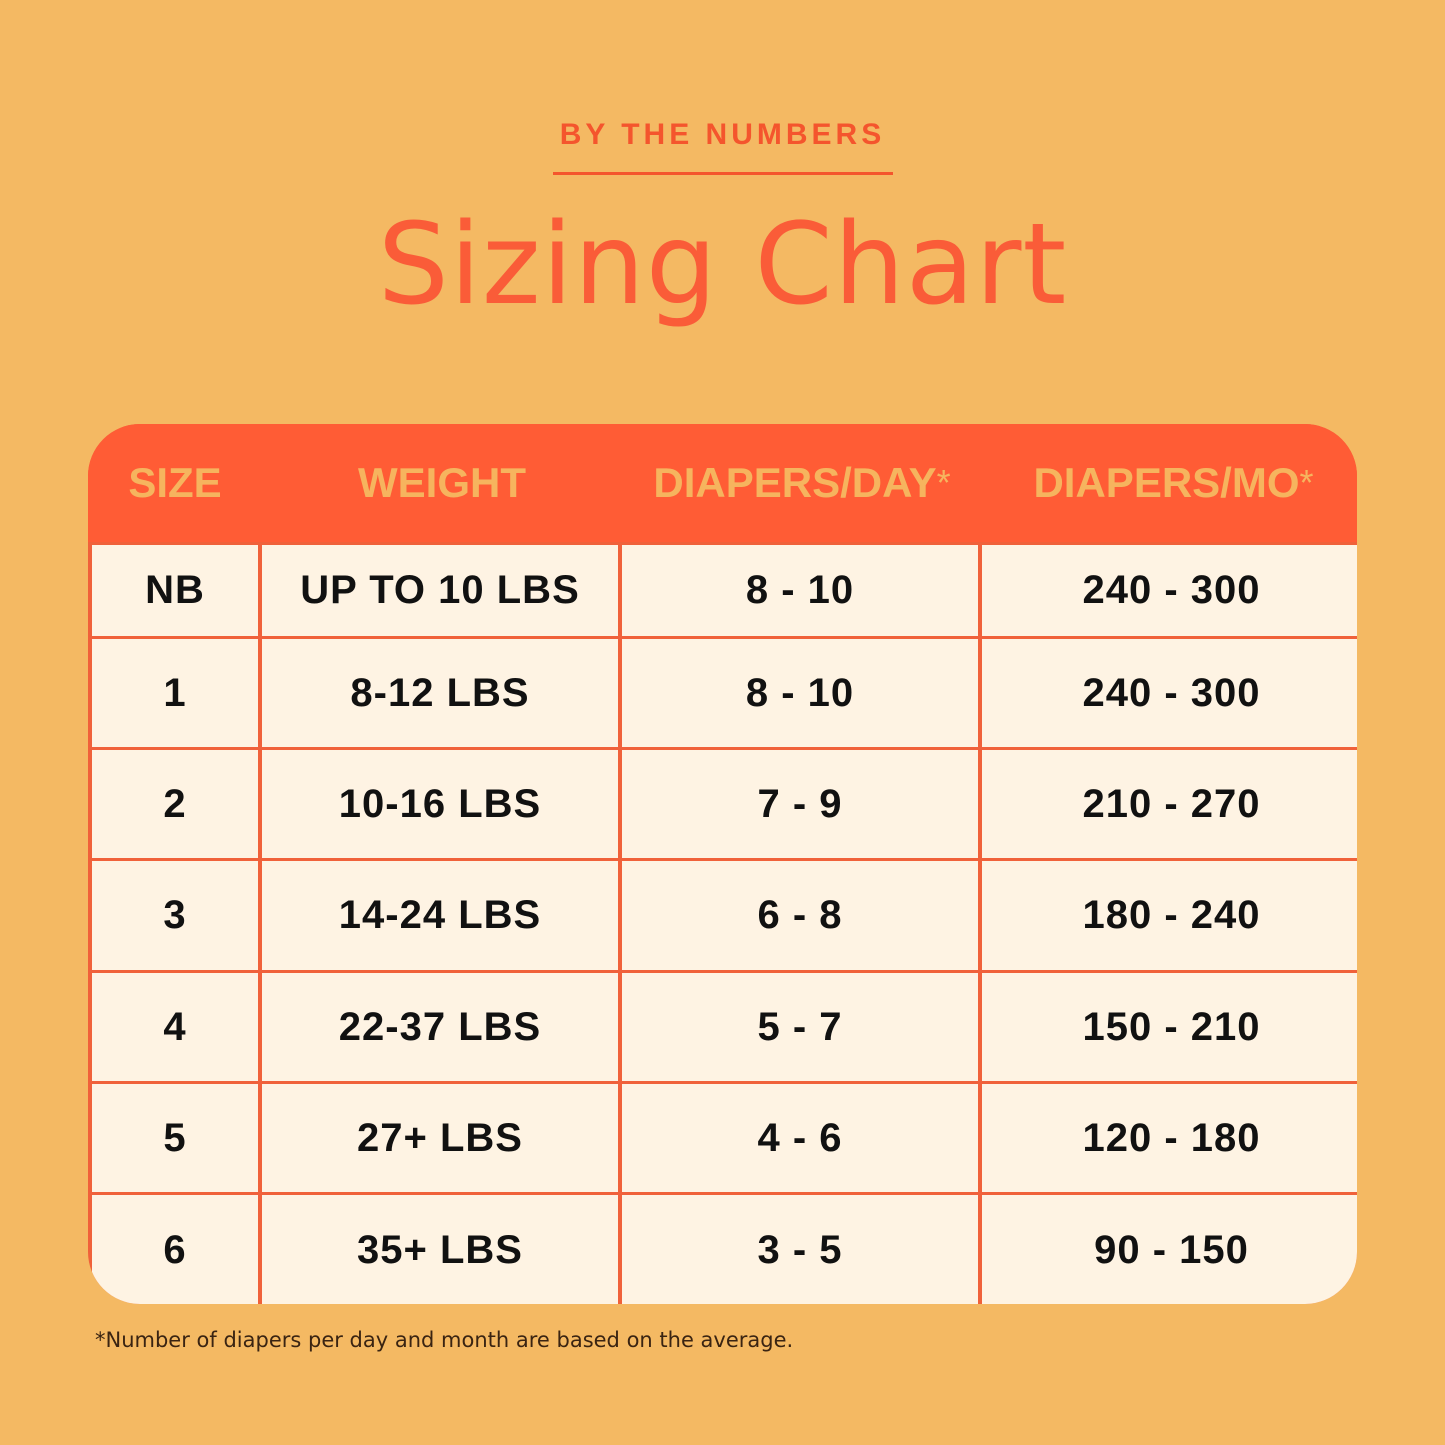  Describe the element at coordinates (722, 265) in the screenshot. I see `page-title: Sizing Chart` at that location.